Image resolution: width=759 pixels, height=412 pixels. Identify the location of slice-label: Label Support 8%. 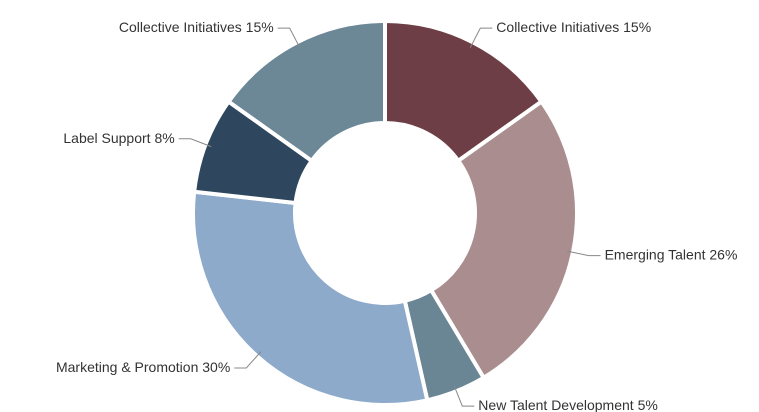
(118, 137).